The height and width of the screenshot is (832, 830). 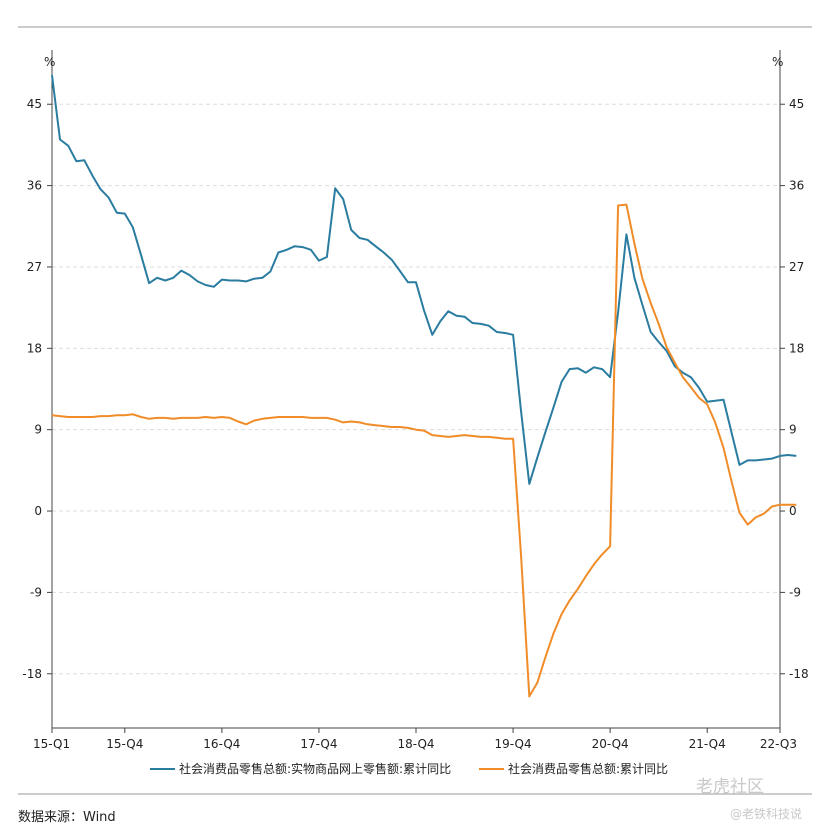 I want to click on y-tick-label-left: 36, so click(x=34, y=186).